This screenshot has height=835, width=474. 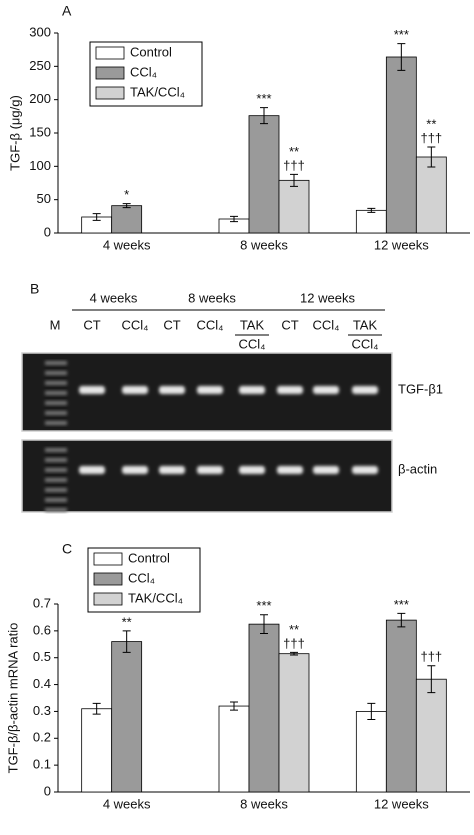 I want to click on gel-image, so click(x=207, y=476).